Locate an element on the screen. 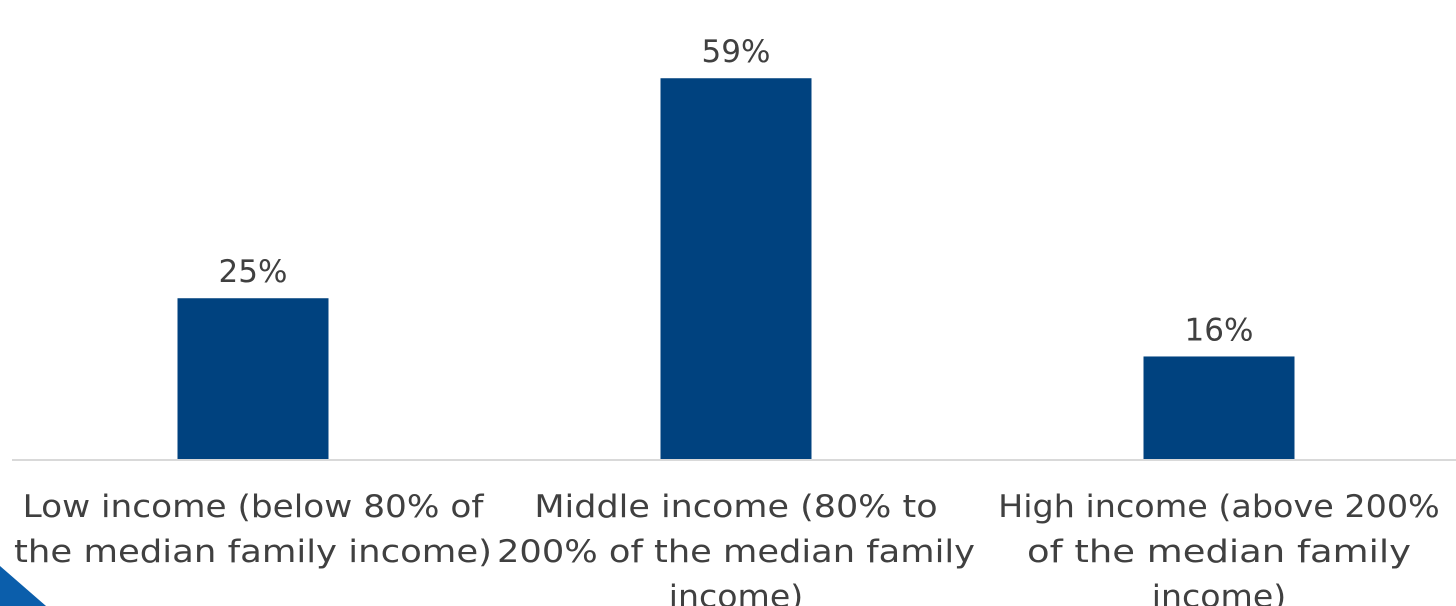 The image size is (1456, 606). category-label-line: 200% of the median family is located at coordinates (736, 552).